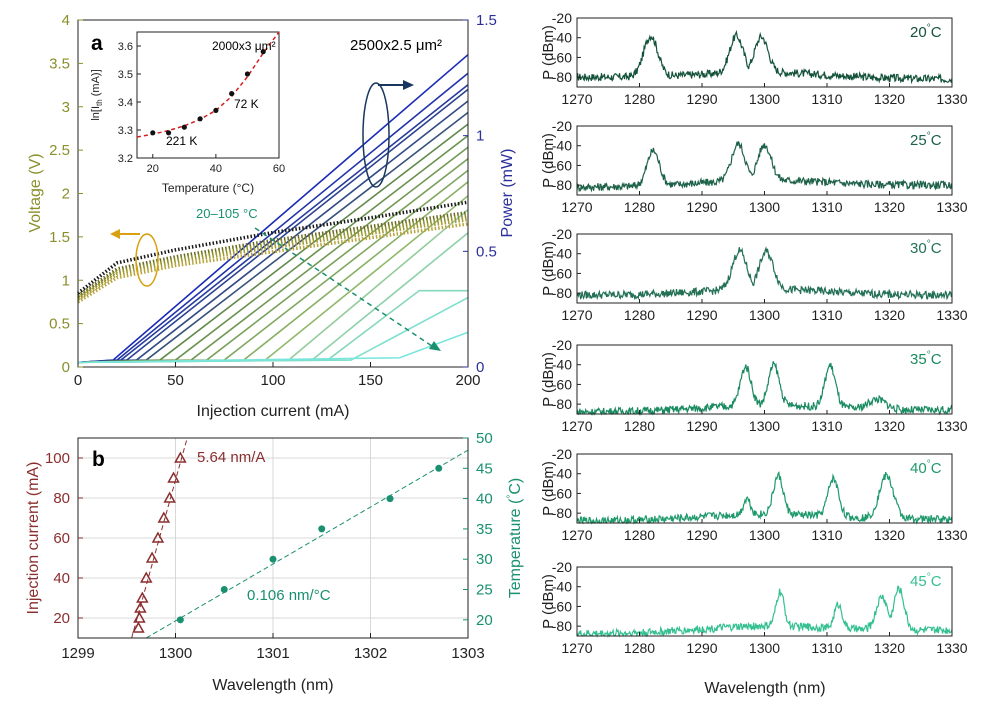  I want to click on panel-b-x-tick-label: 1299, so click(77, 653).